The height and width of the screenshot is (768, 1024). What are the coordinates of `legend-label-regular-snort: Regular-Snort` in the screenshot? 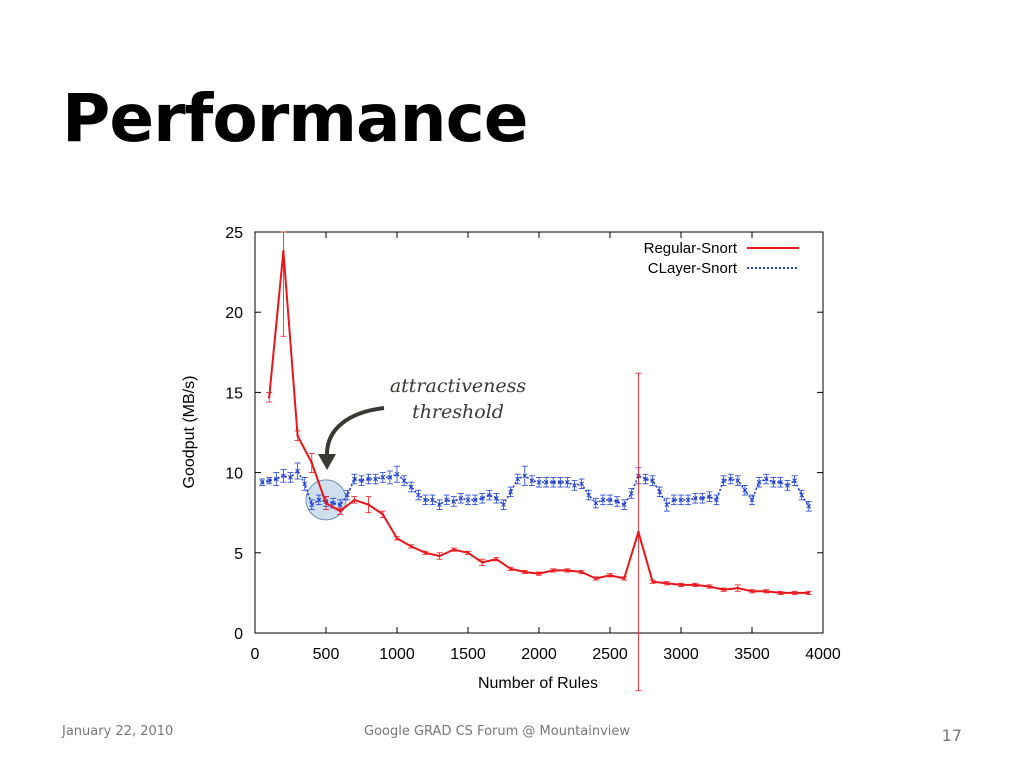 It's located at (691, 248).